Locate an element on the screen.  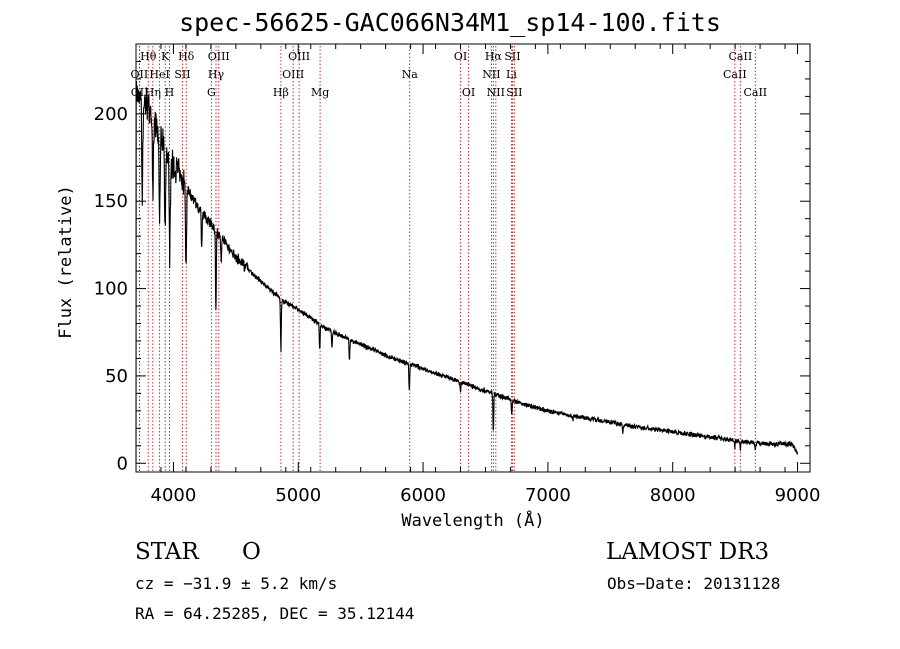
chart-title: spec-56625-GAC066N34M1_sp14-100.fits is located at coordinates (450, 22).